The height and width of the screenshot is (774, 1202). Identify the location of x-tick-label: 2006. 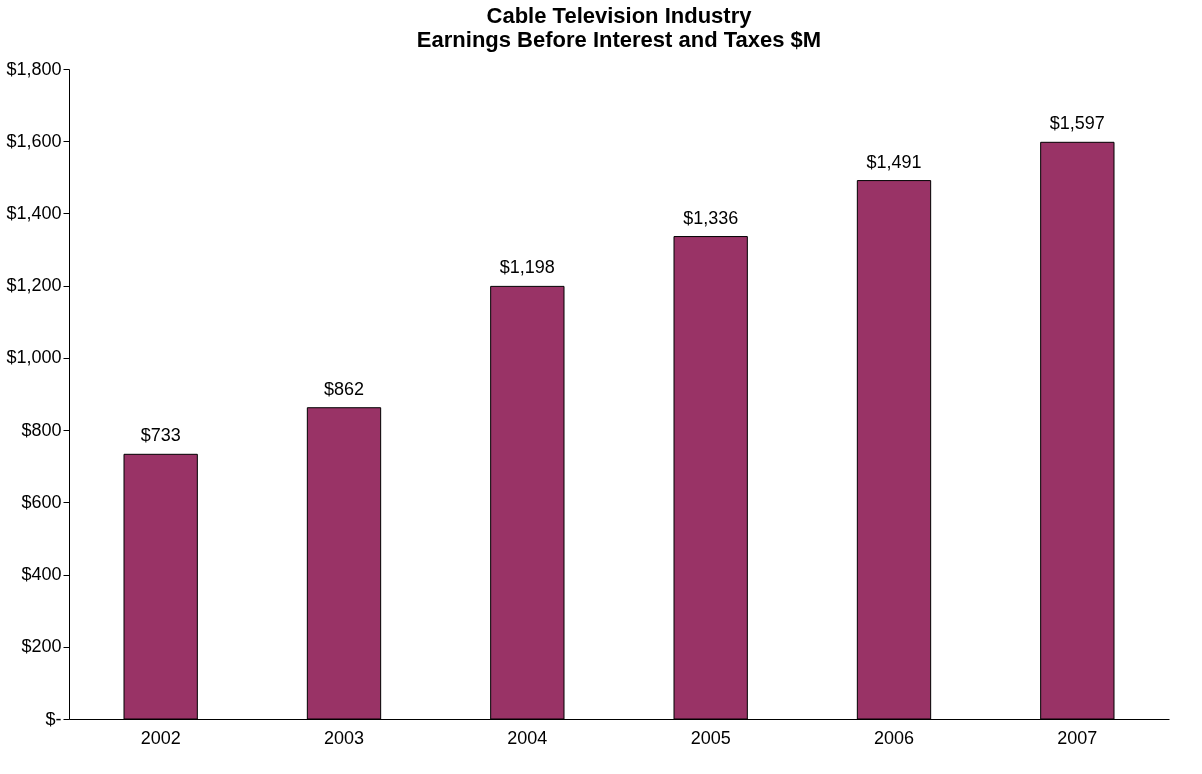
(894, 737).